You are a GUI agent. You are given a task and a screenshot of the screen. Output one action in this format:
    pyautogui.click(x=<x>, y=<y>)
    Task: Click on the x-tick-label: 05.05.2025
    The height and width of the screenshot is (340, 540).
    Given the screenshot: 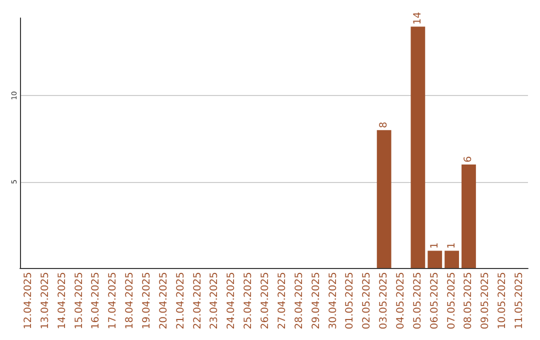 What is the action you would take?
    pyautogui.click(x=418, y=301)
    